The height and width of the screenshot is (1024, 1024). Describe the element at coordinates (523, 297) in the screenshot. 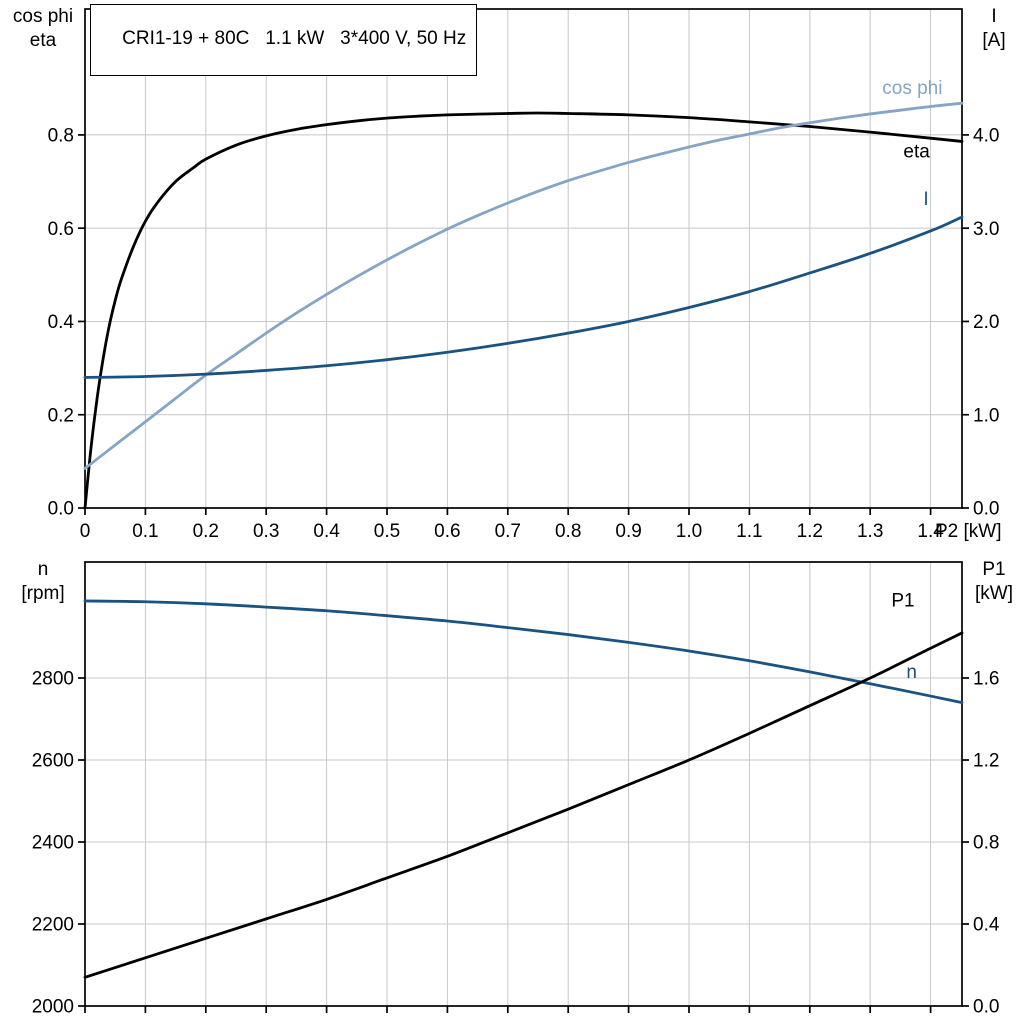

I see `current-curve` at that location.